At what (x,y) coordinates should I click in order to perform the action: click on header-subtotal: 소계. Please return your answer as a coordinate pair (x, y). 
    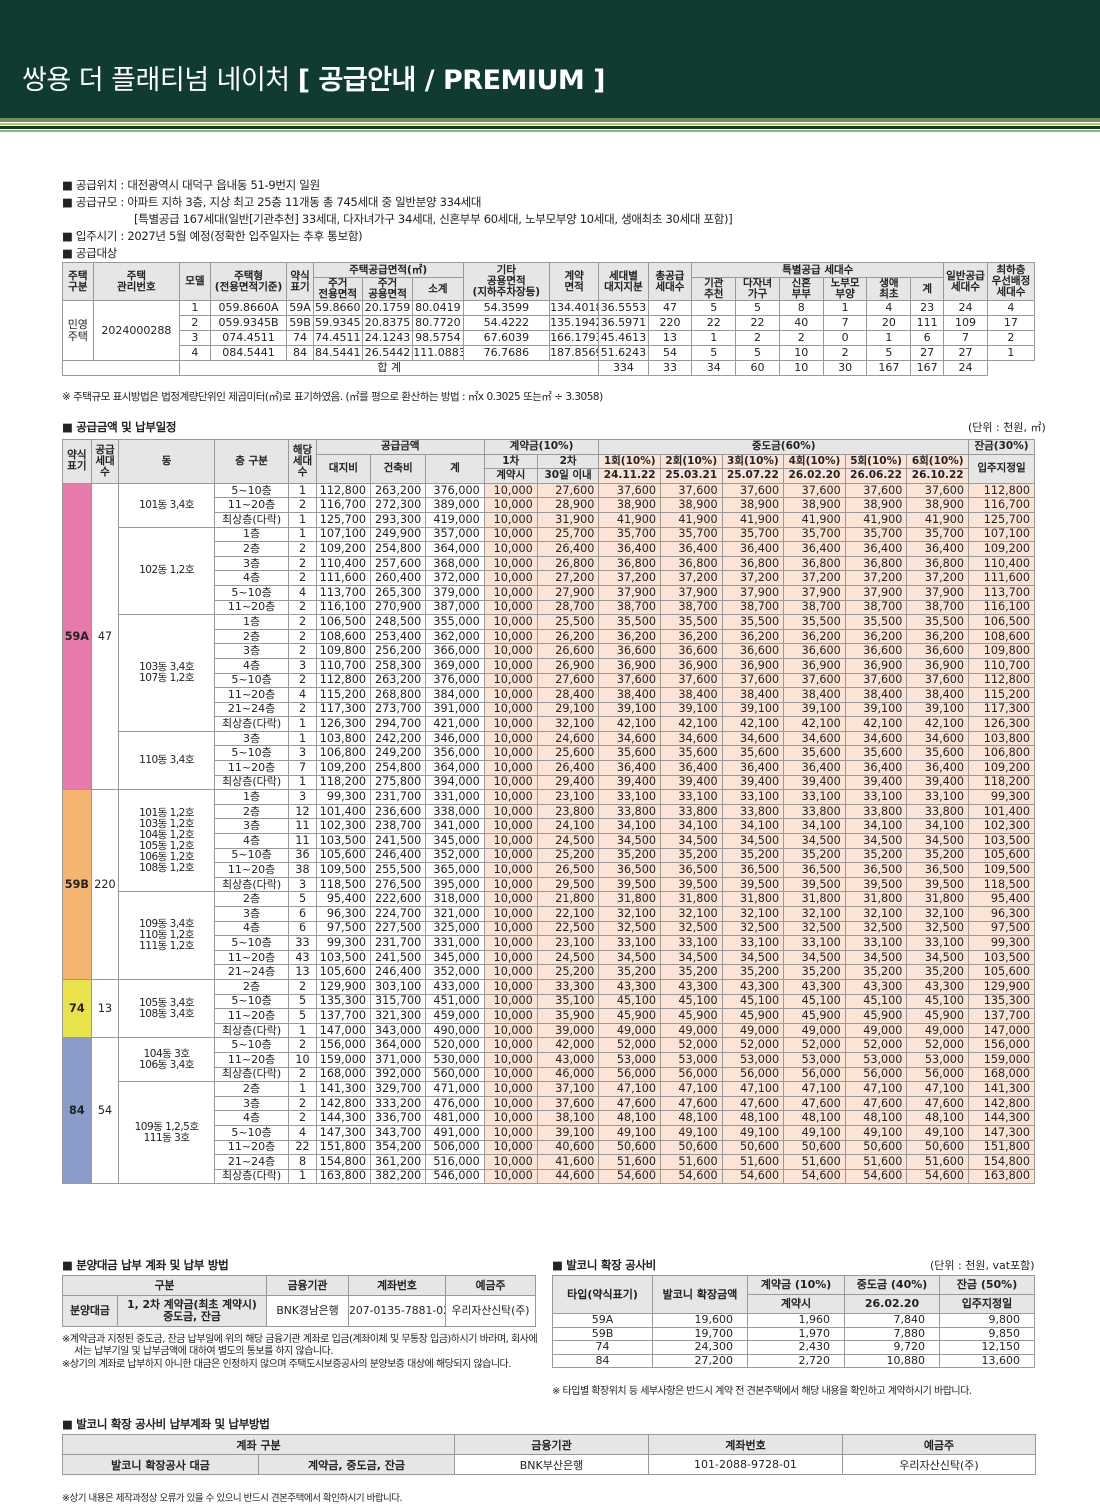
    Looking at the image, I should click on (438, 289).